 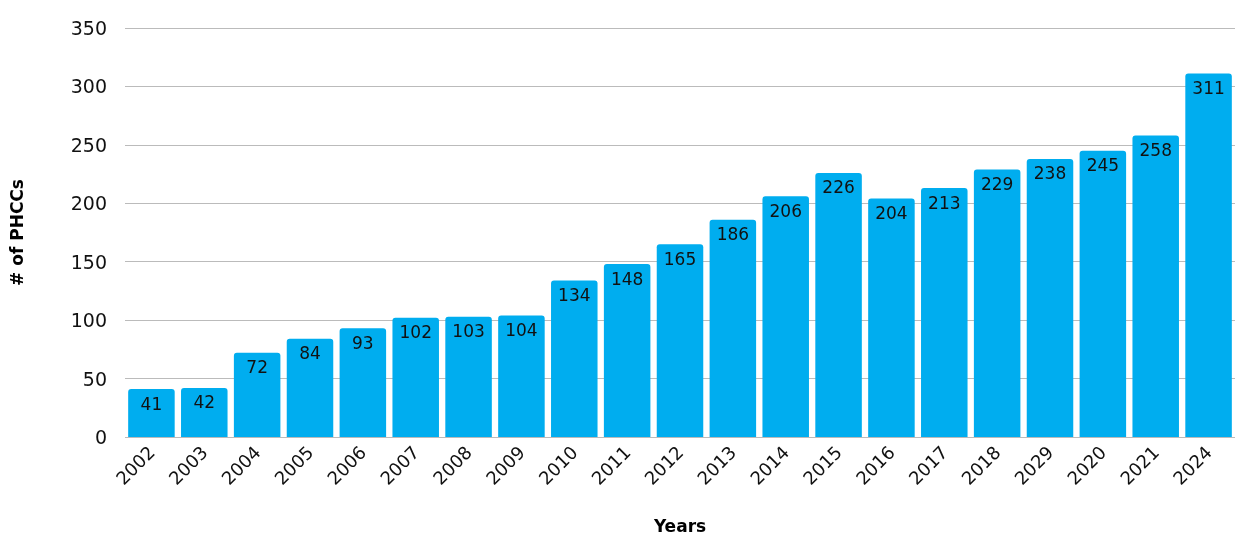 What do you see at coordinates (100, 437) in the screenshot?
I see `y-tick-label: 0` at bounding box center [100, 437].